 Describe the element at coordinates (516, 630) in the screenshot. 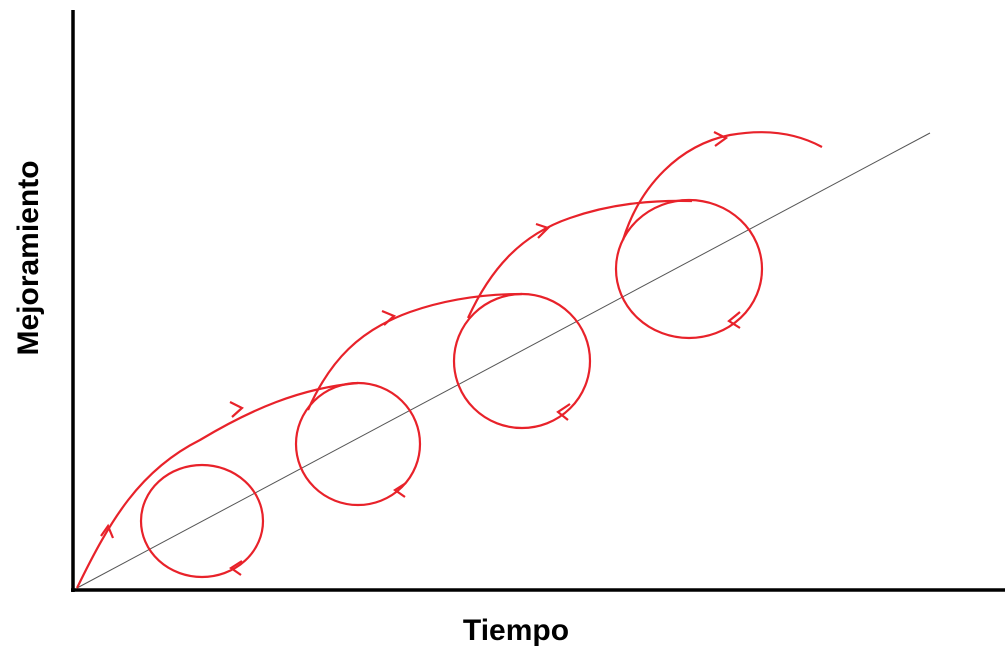

I see `x-axis-label: Tiempo` at that location.